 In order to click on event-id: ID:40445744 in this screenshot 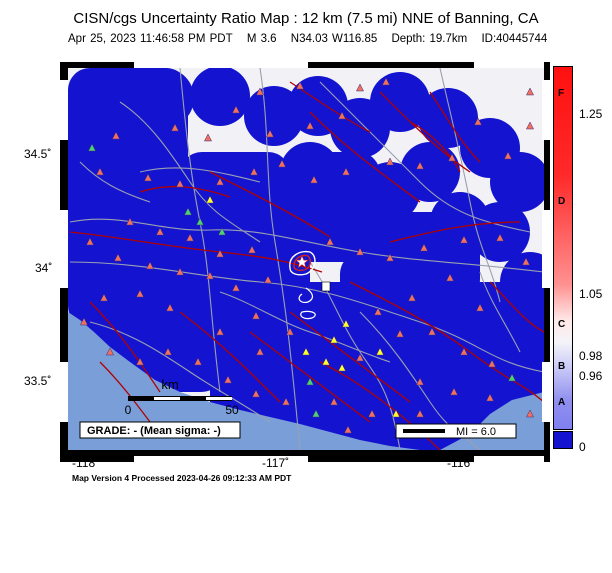, I will do `click(514, 39)`.